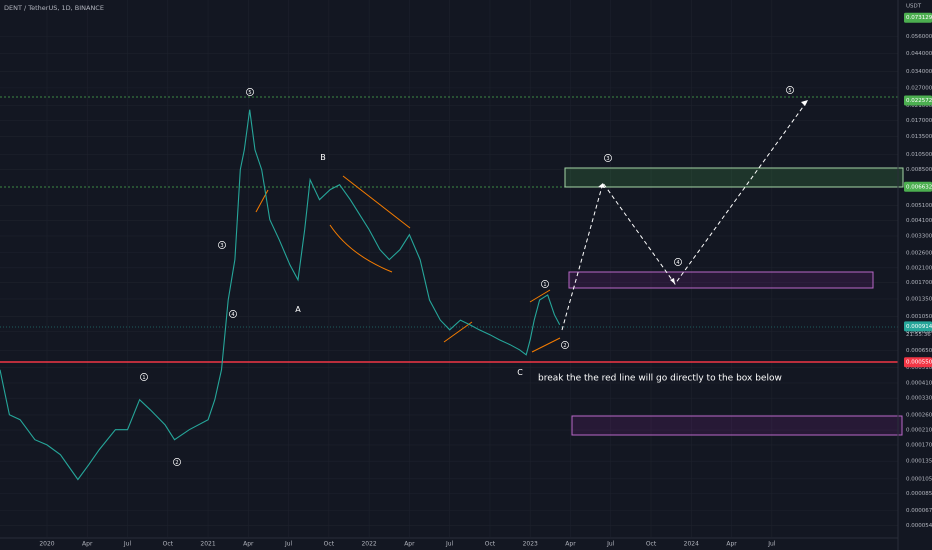 This screenshot has height=550, width=932. I want to click on y-tick-label: 0.001700, so click(919, 283).